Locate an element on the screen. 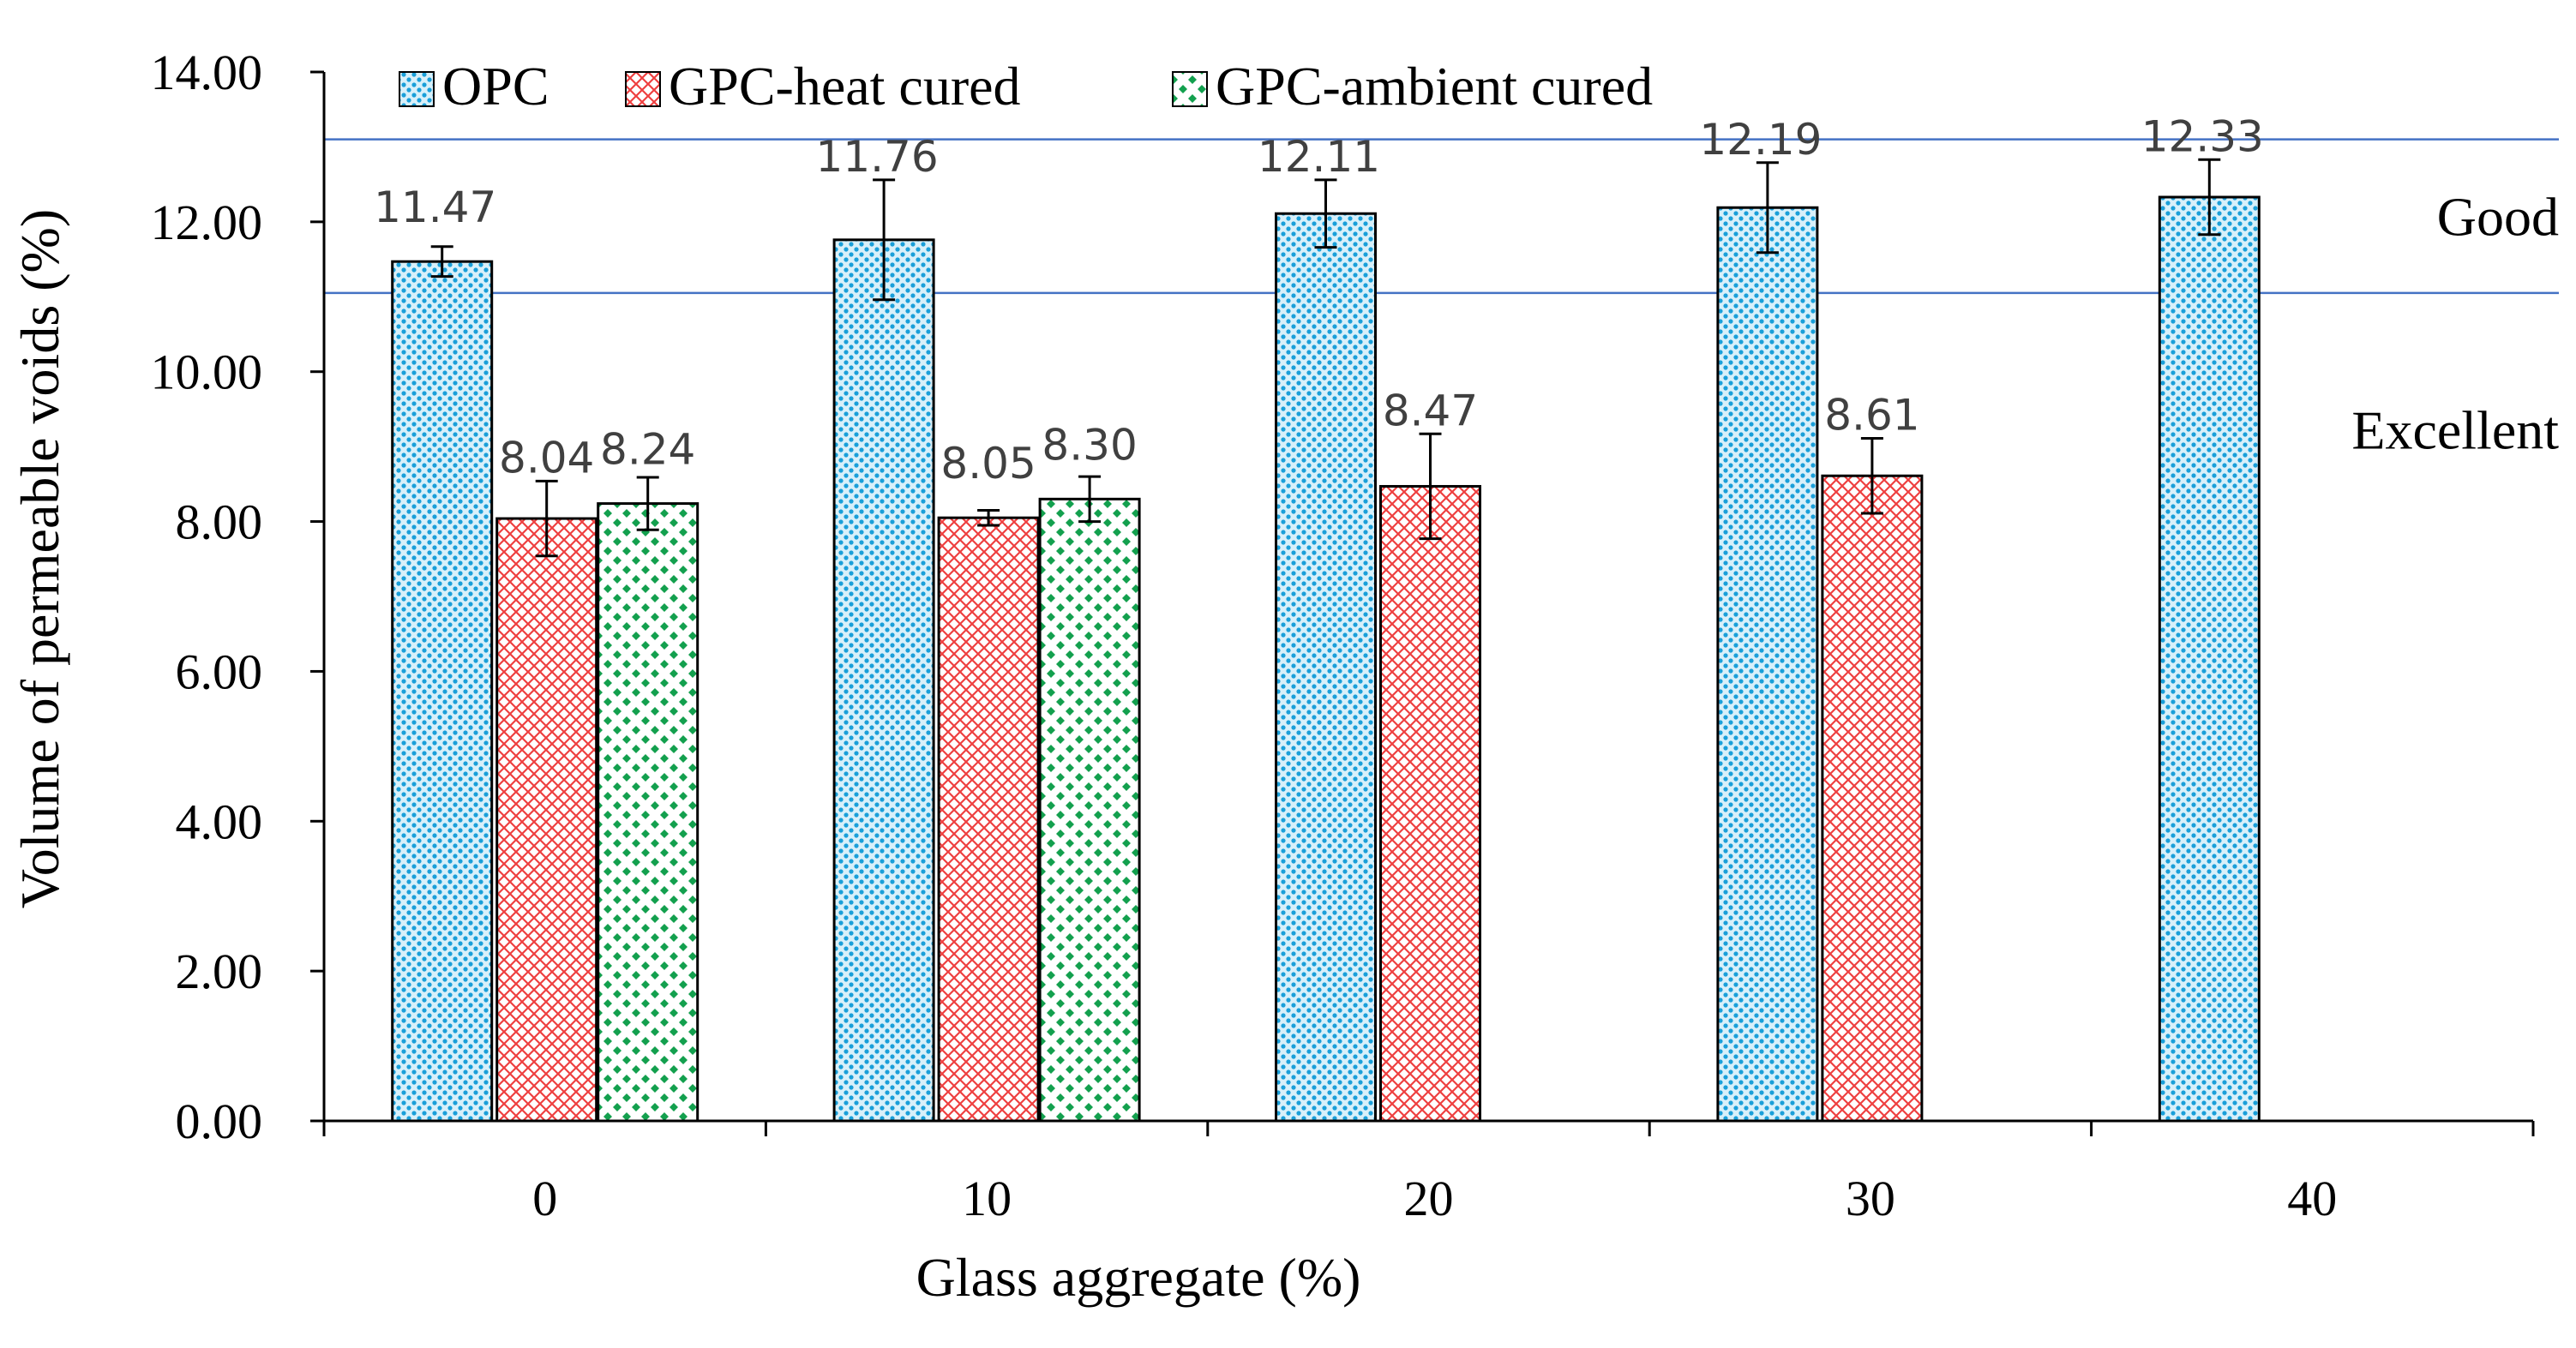  value-label-heat-cured-20: 8.47 is located at coordinates (1430, 411).